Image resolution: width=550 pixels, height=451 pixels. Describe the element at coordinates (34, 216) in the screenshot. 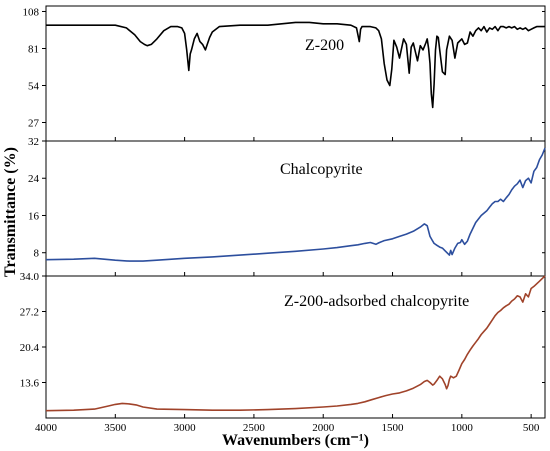

I see `y-tick-label: 16` at that location.